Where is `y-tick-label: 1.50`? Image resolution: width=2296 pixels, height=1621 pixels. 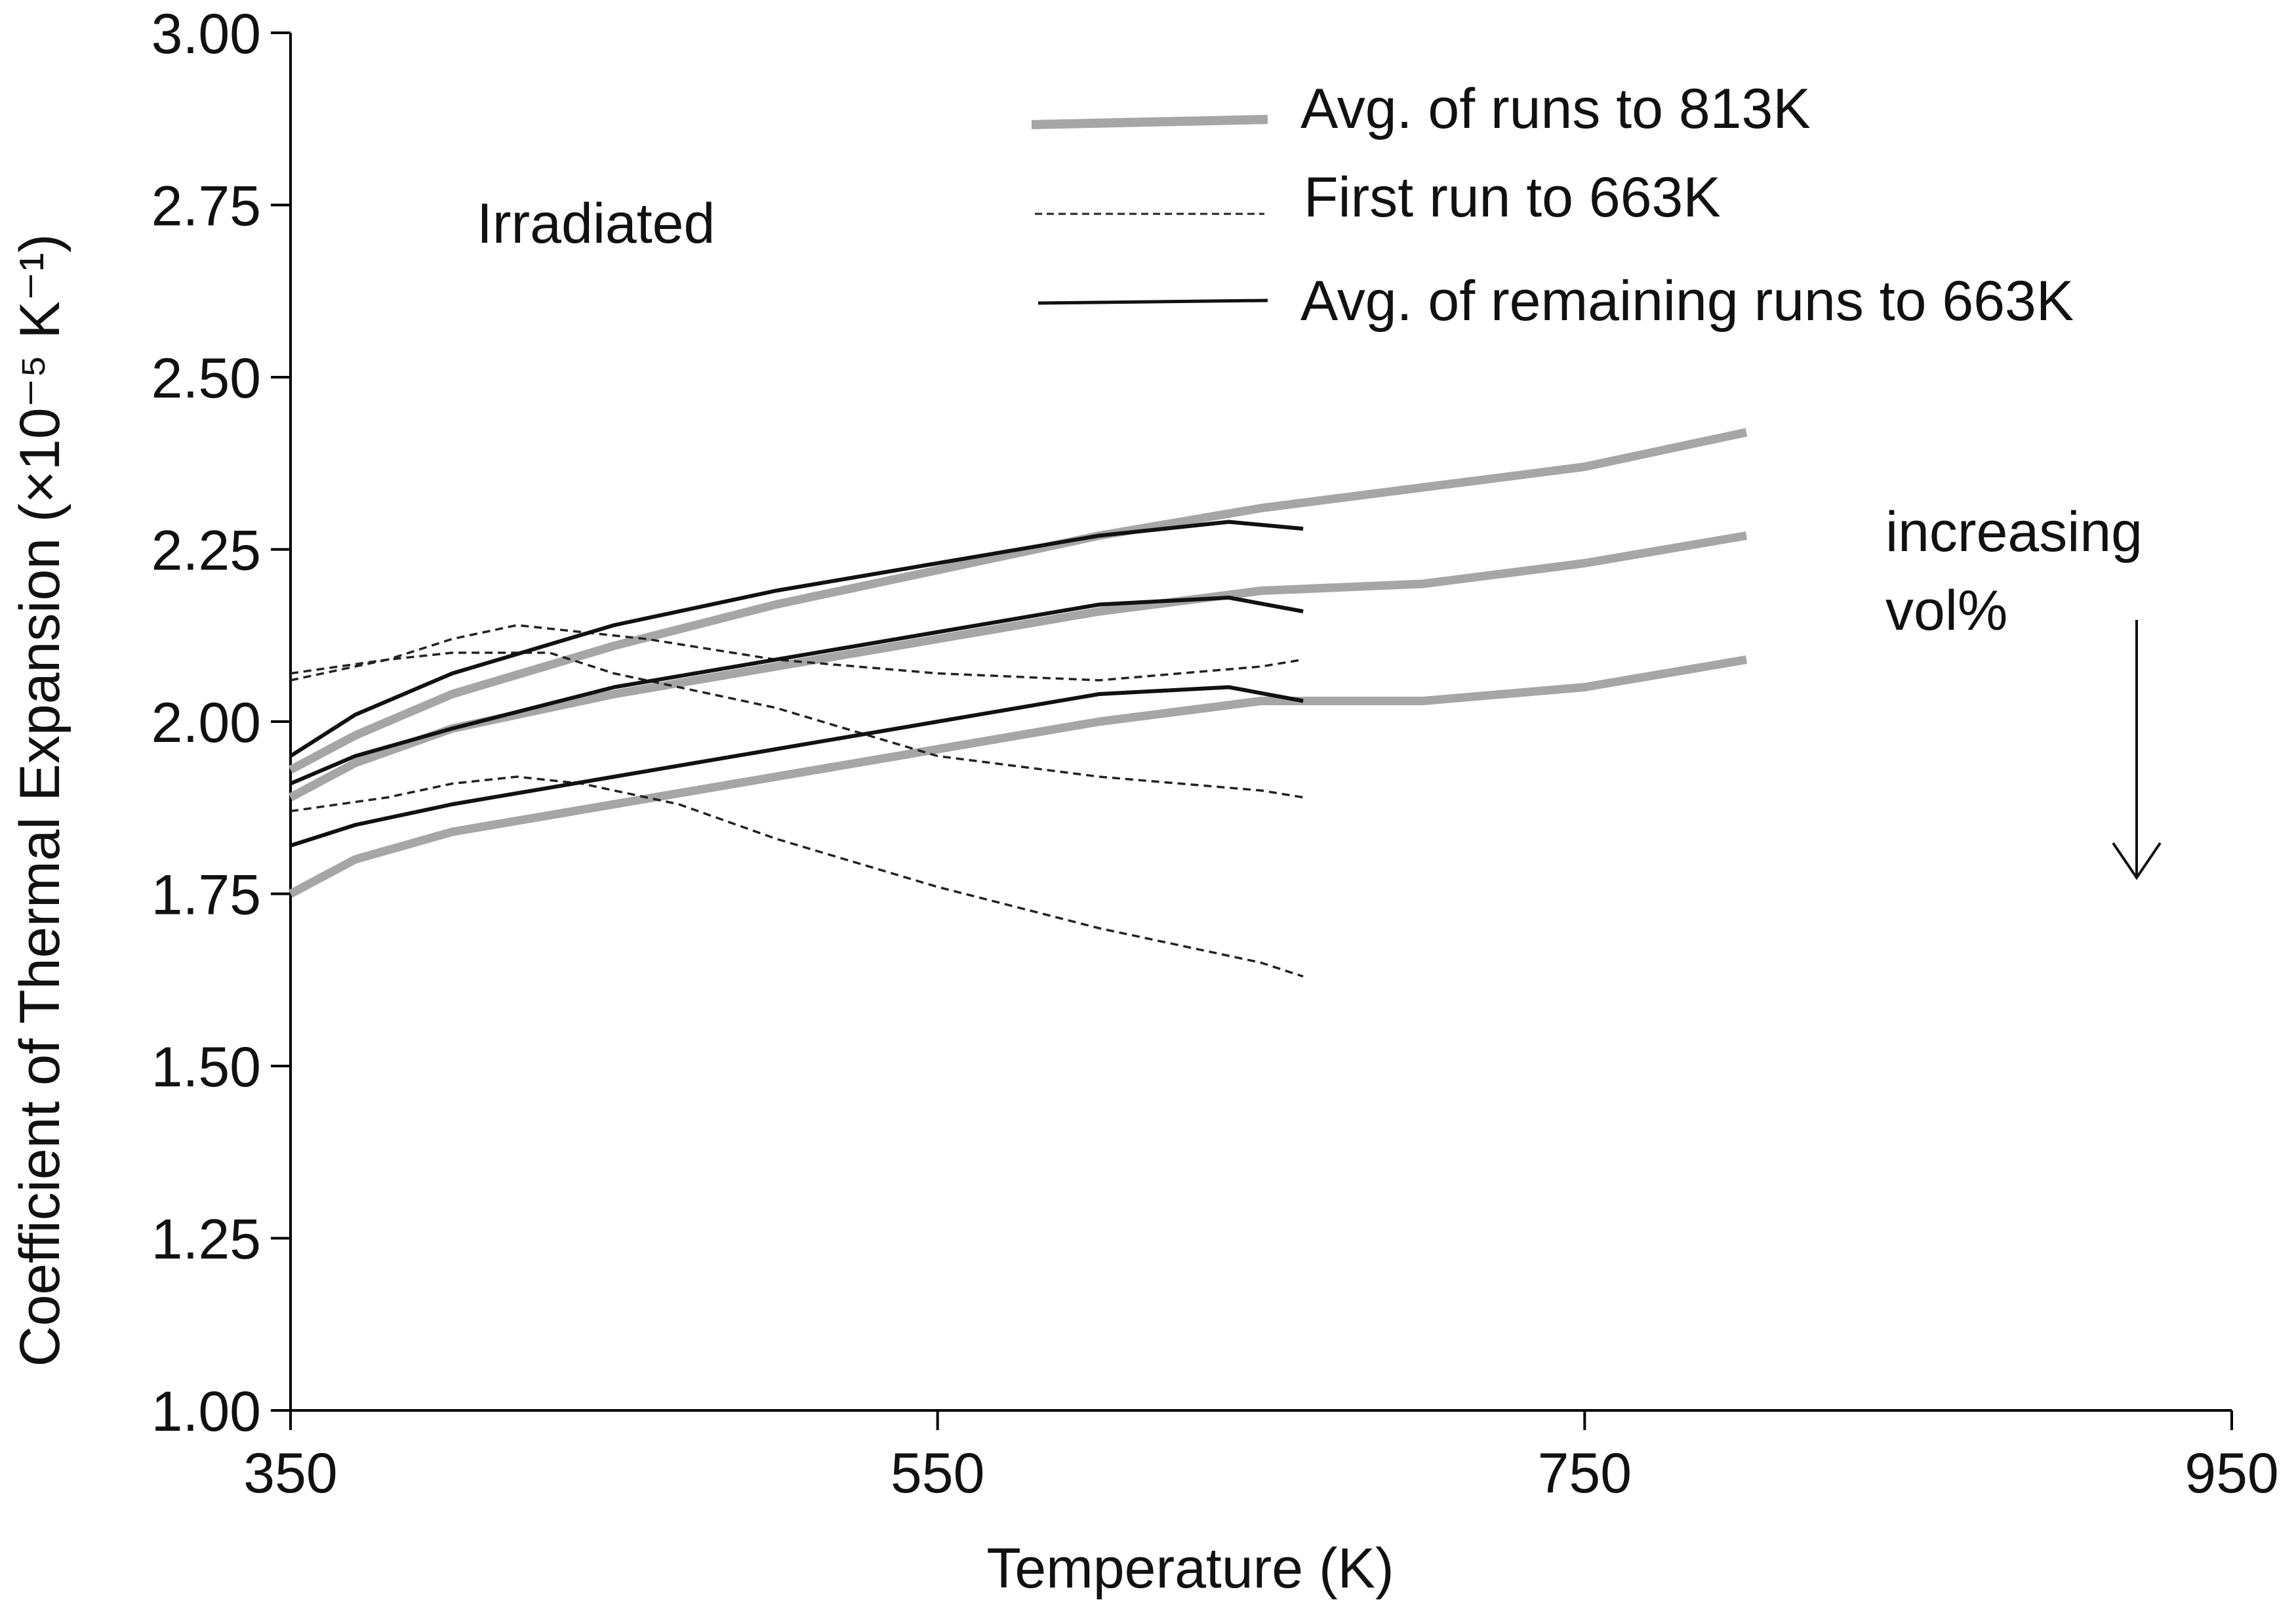 y-tick-label: 1.50 is located at coordinates (206, 1067).